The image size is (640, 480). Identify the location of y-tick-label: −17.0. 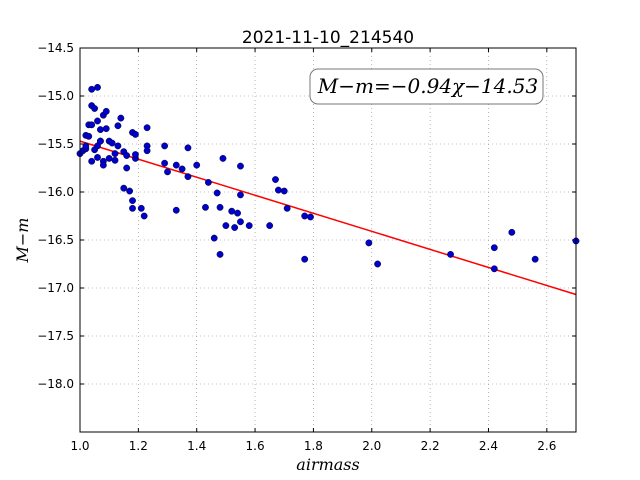
(55, 288).